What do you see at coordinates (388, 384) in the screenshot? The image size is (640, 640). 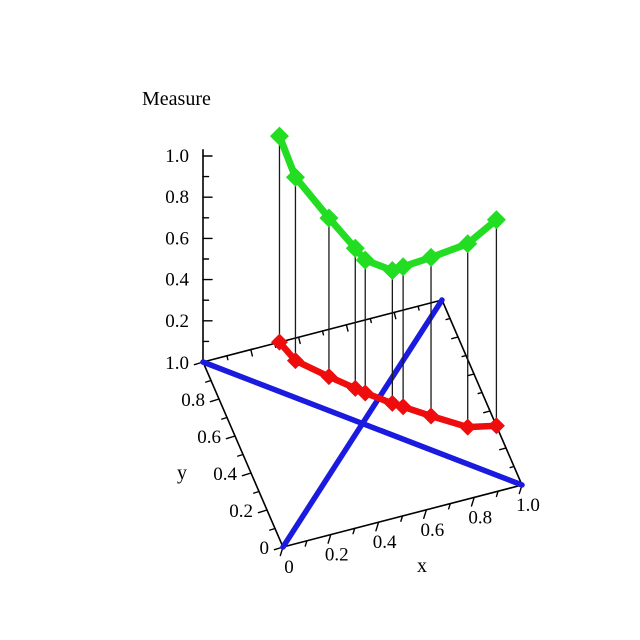 I see `base-projection-curve` at bounding box center [388, 384].